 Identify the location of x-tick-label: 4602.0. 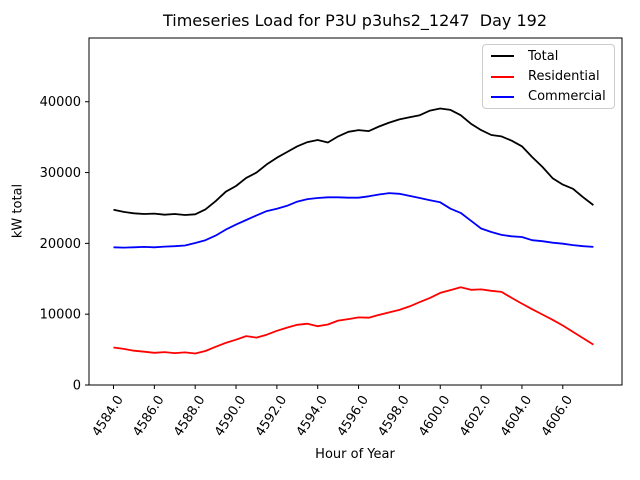
(475, 416).